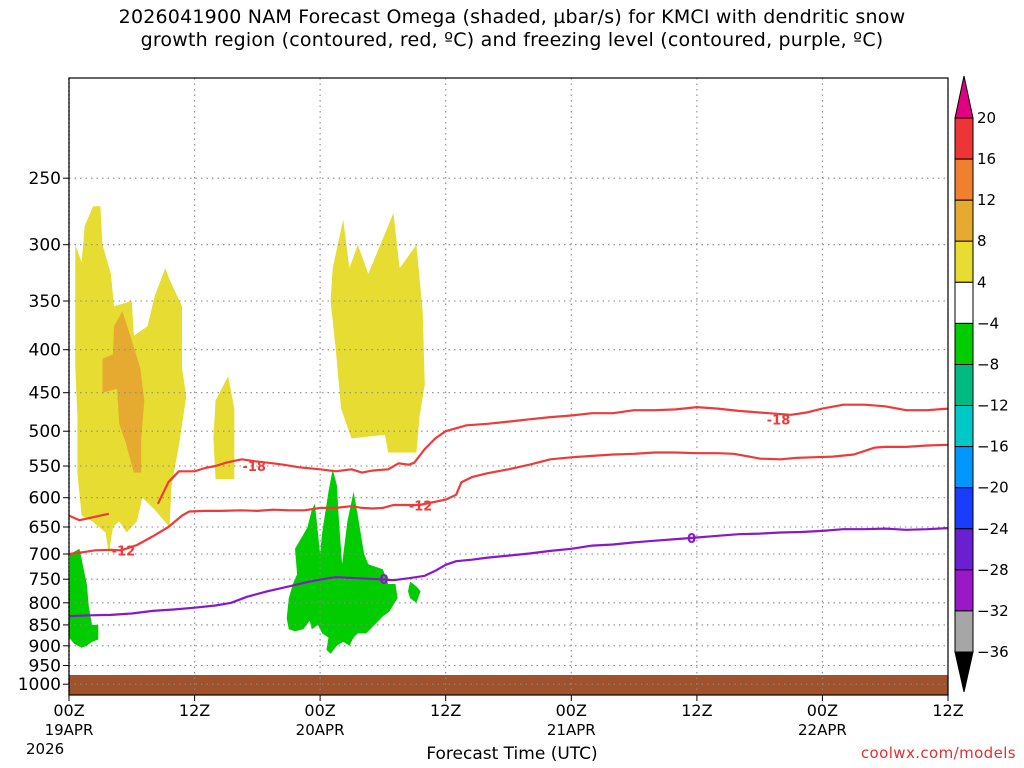  I want to click on contour-label-dgz-lower-b: -12, so click(421, 507).